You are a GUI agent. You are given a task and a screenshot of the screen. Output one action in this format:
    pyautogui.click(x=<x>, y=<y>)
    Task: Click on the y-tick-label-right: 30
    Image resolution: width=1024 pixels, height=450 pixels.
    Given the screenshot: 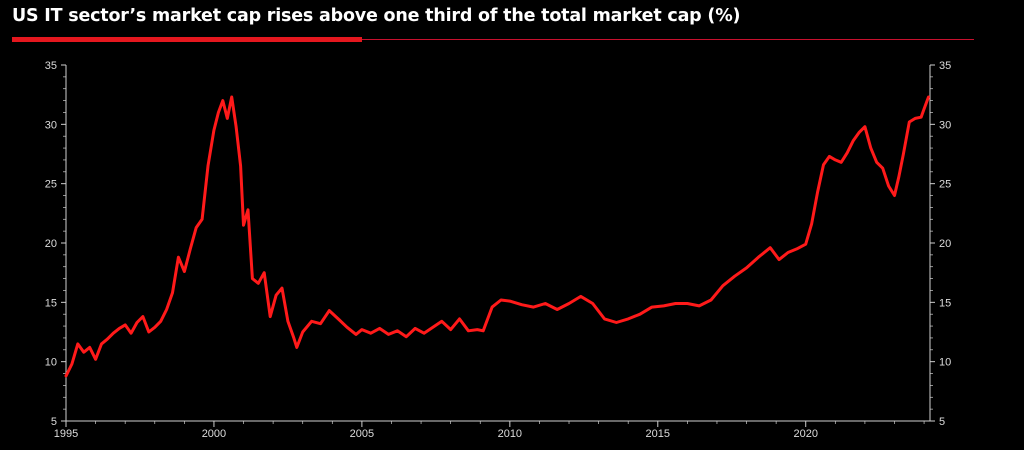 What is the action you would take?
    pyautogui.click(x=945, y=125)
    